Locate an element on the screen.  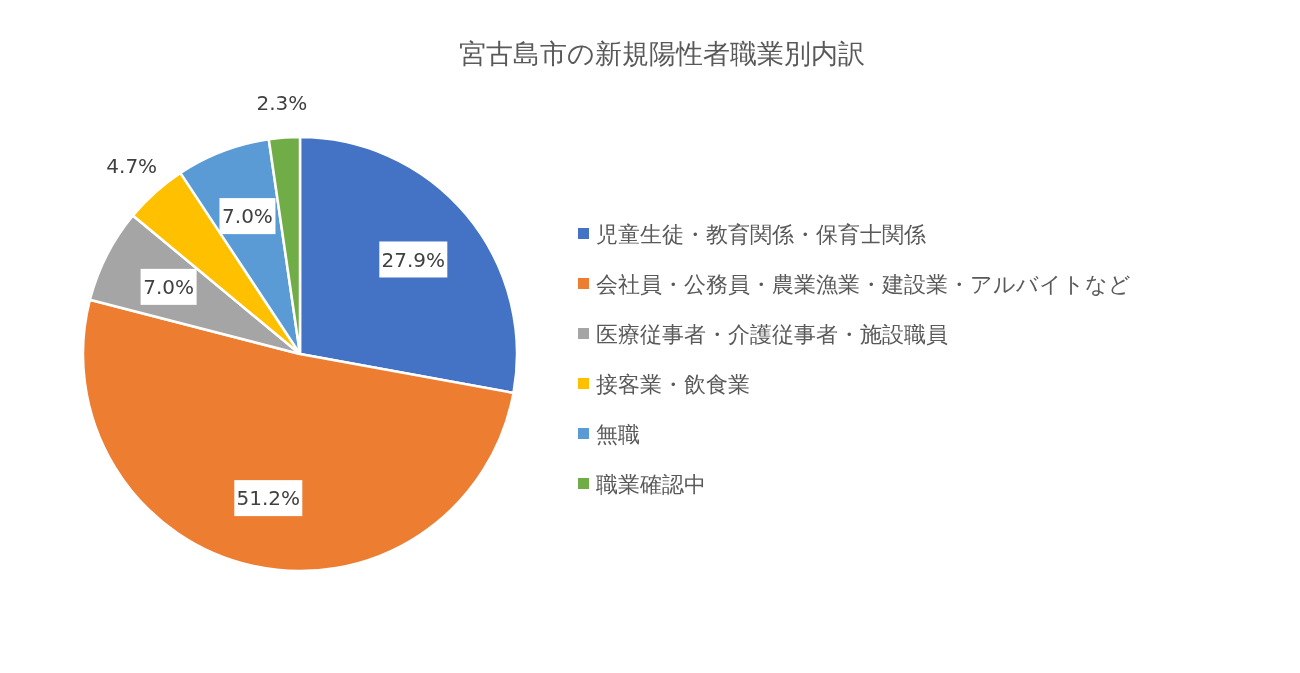
legend-label: 職業確認中 is located at coordinates (651, 484).